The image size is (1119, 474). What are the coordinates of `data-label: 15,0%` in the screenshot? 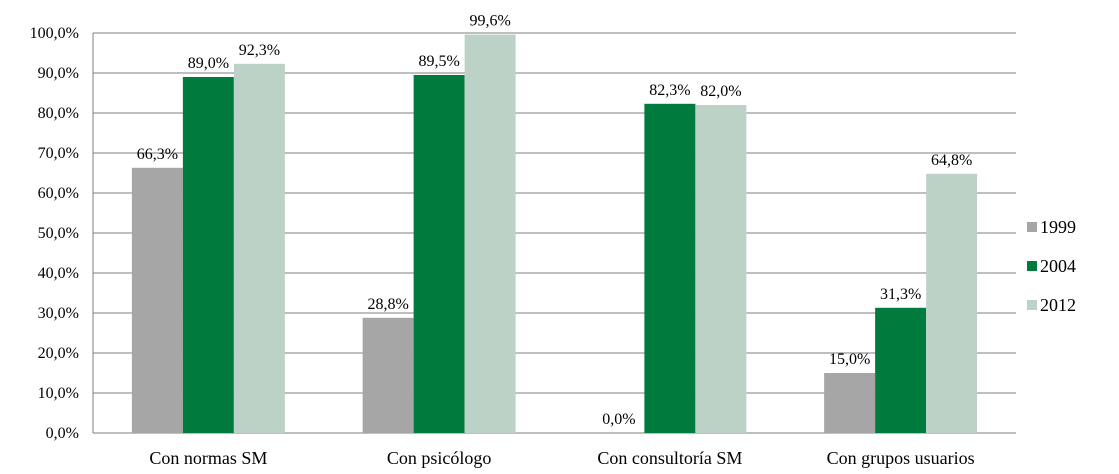 It's located at (849, 359).